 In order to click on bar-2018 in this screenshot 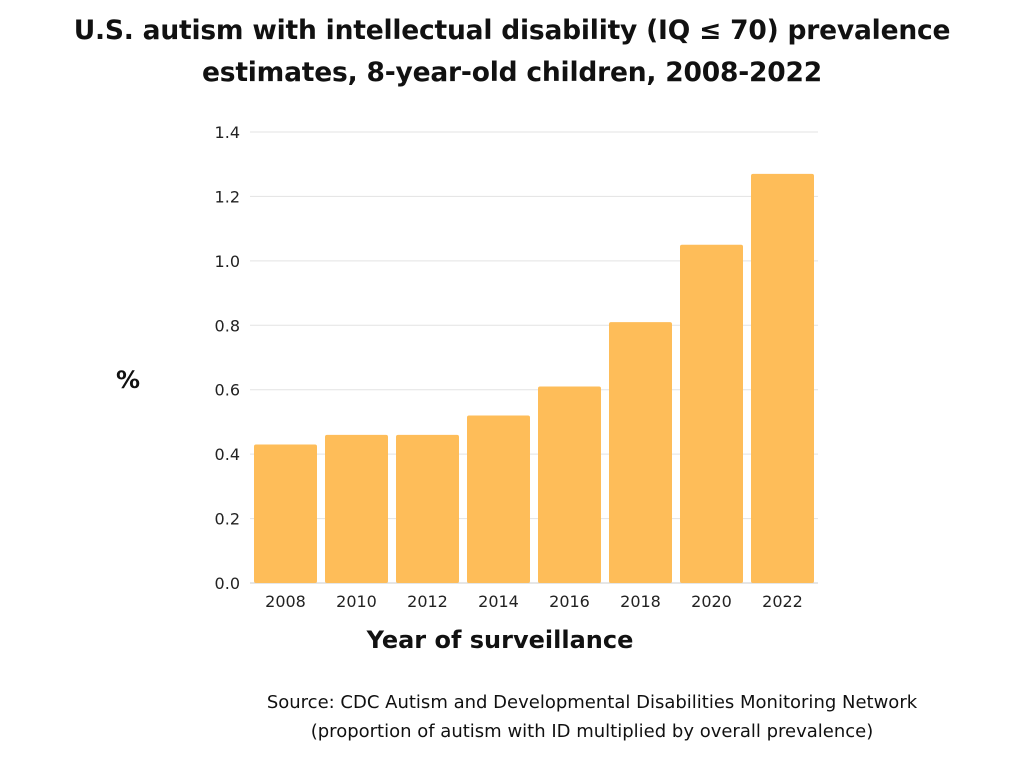, I will do `click(640, 452)`.